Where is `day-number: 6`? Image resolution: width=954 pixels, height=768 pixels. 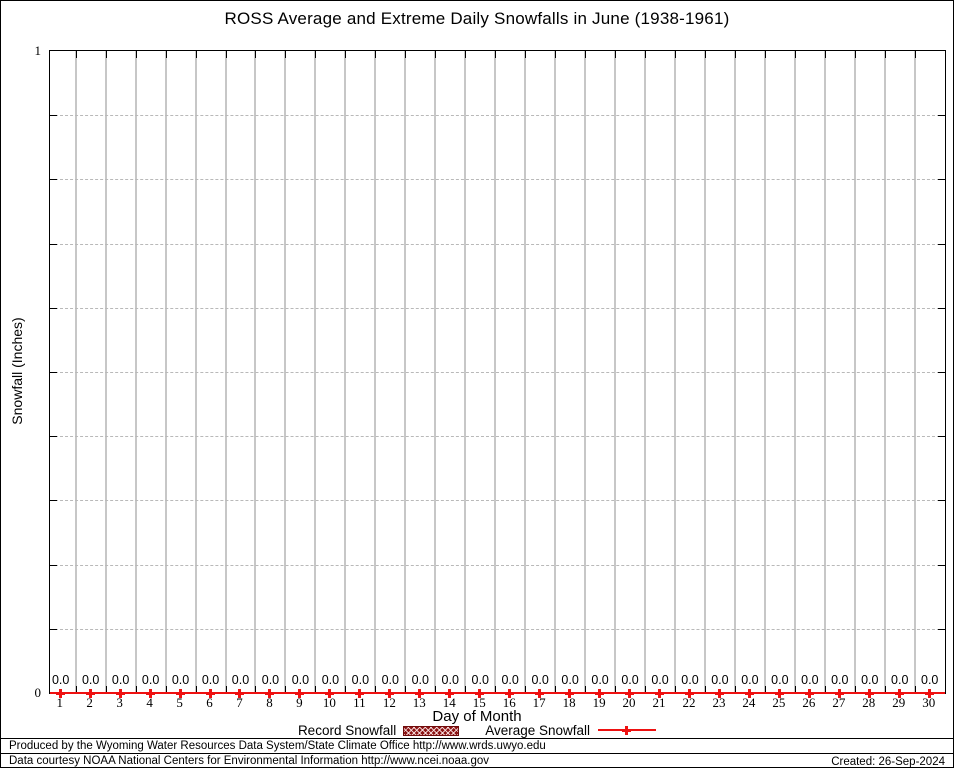 day-number: 6 is located at coordinates (209, 702).